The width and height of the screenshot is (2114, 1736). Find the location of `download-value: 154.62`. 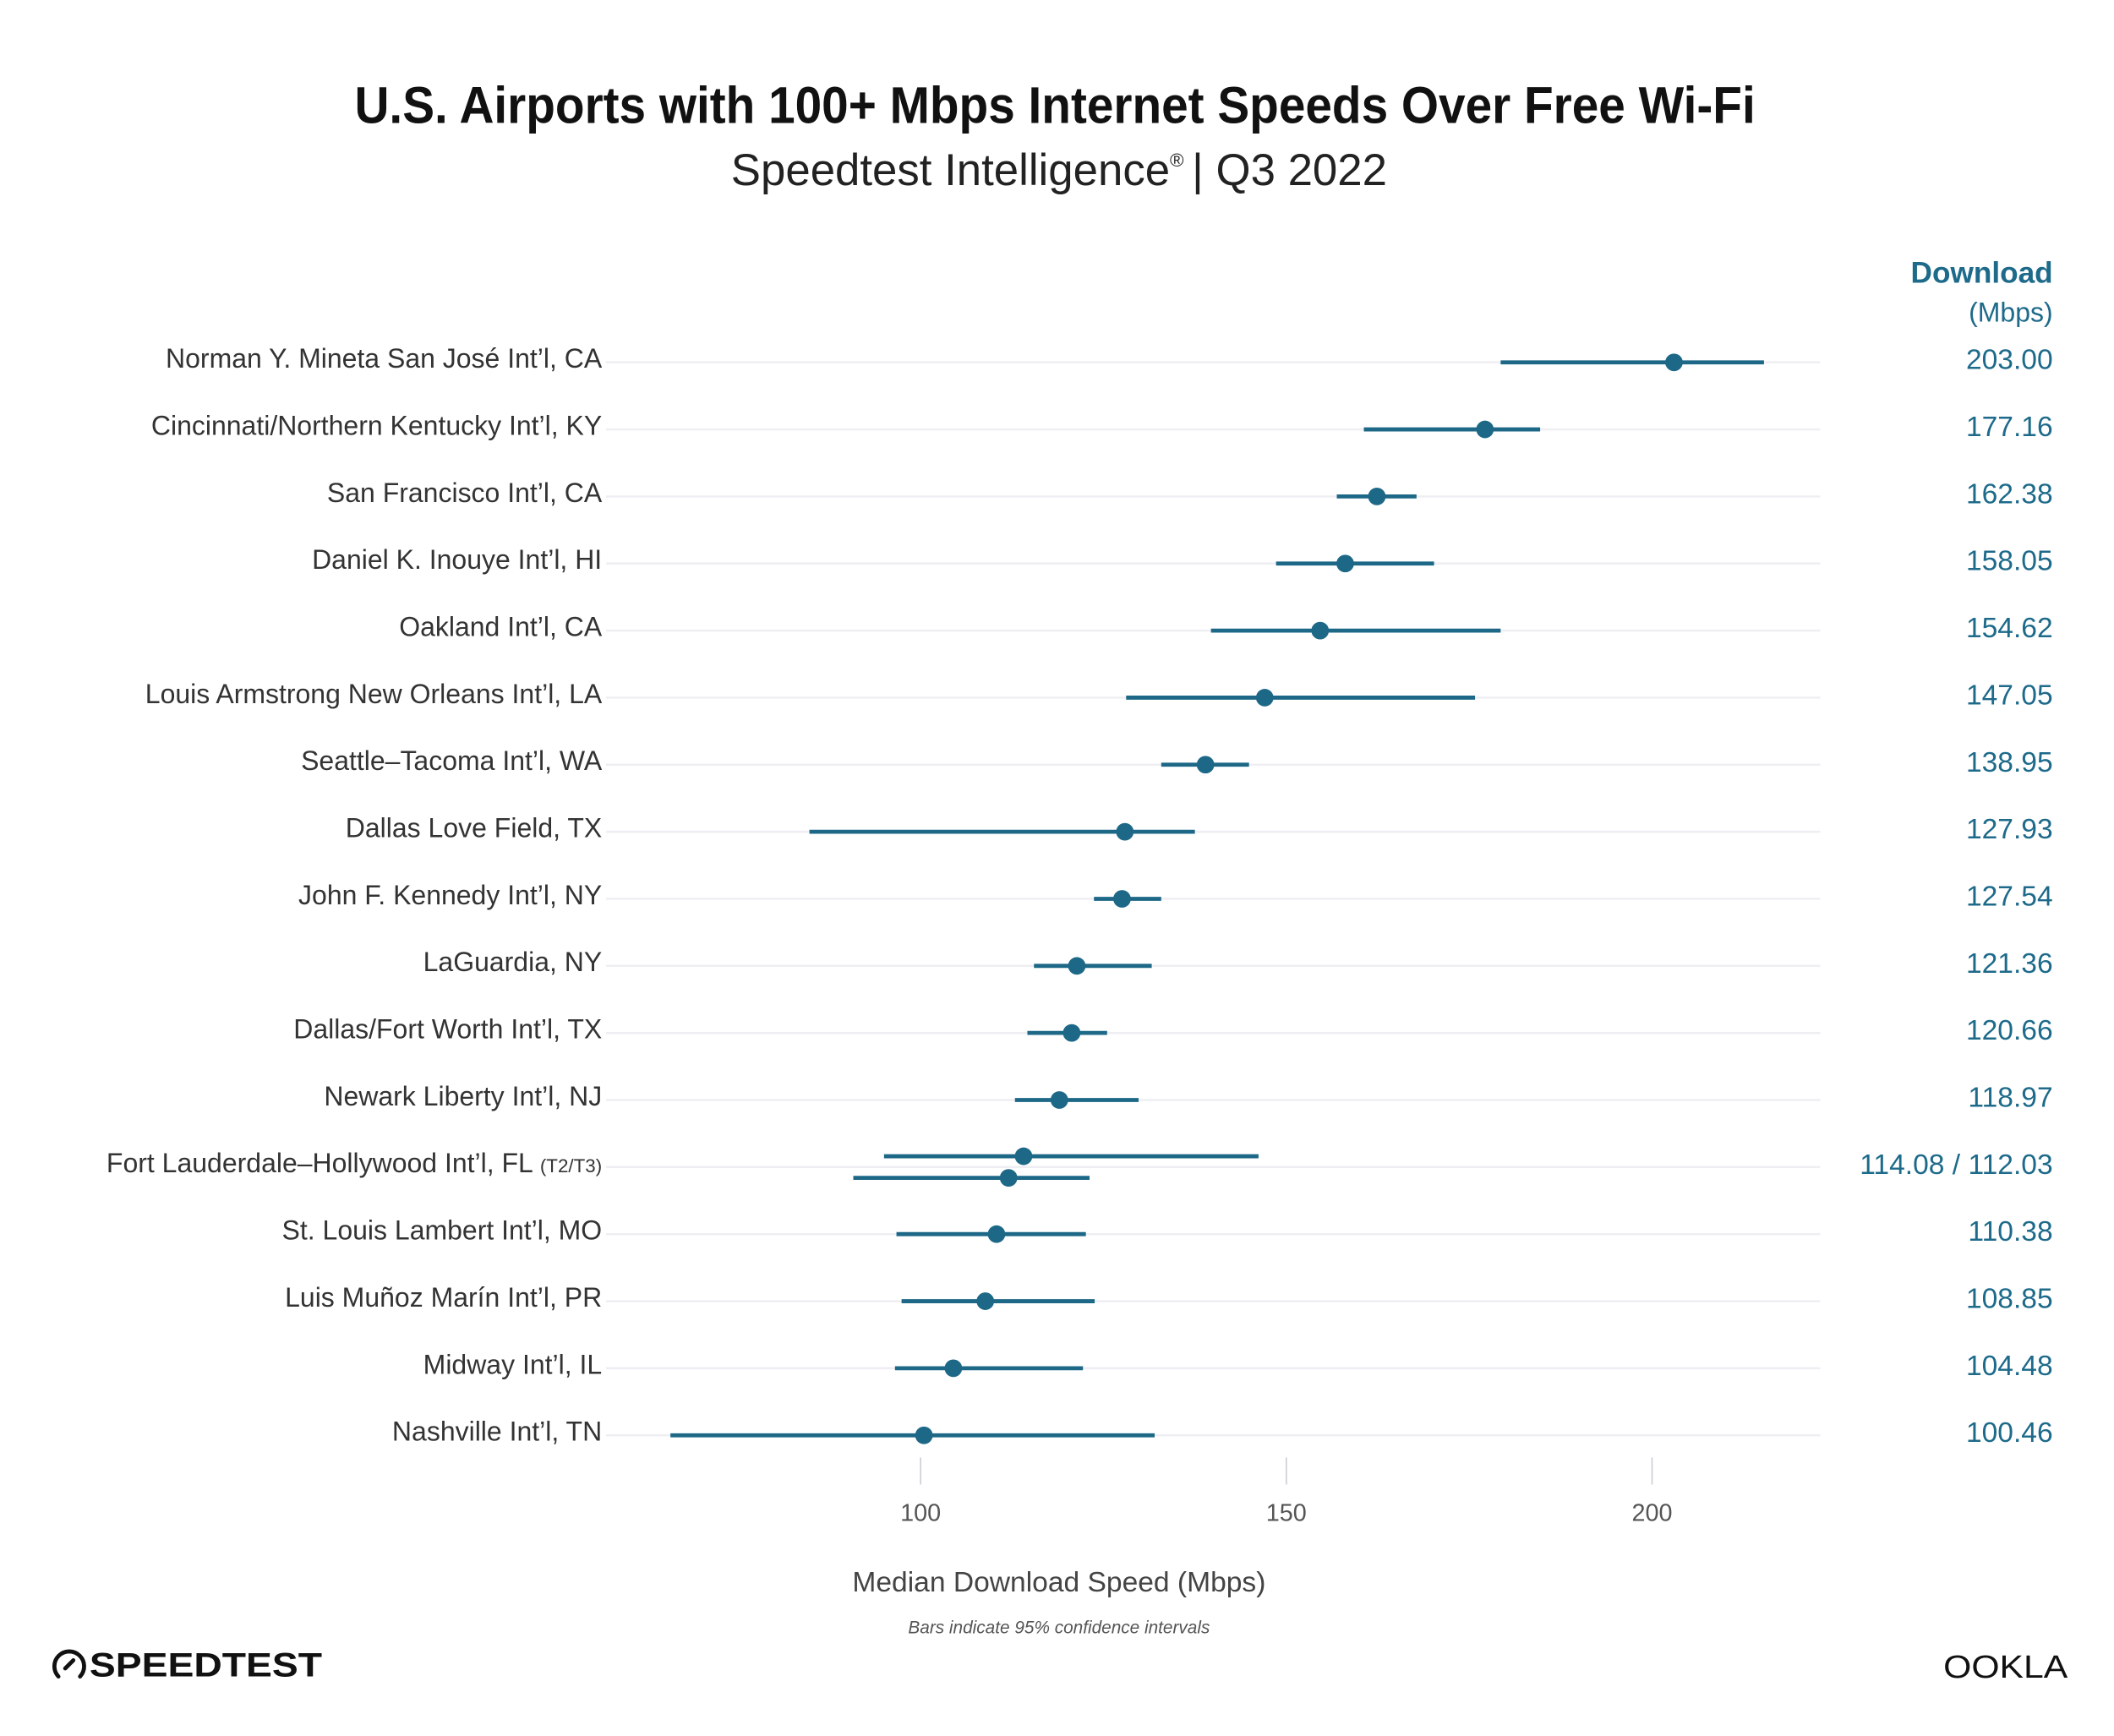

download-value: 154.62 is located at coordinates (2009, 628).